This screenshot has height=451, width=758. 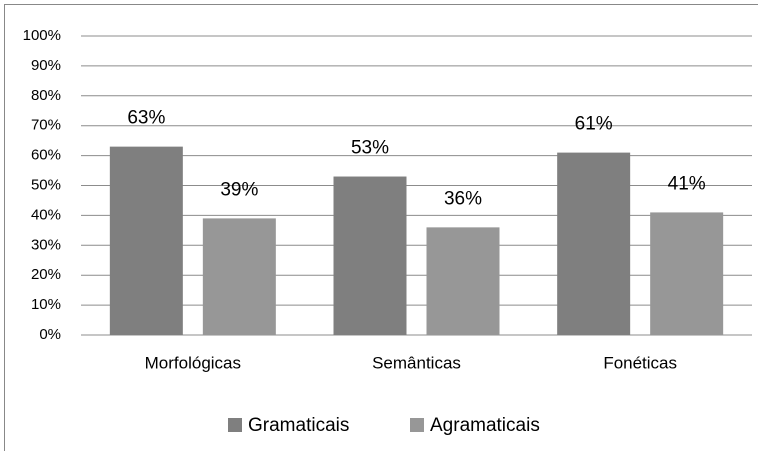 I want to click on y-tick-label: 70%, so click(x=46, y=125).